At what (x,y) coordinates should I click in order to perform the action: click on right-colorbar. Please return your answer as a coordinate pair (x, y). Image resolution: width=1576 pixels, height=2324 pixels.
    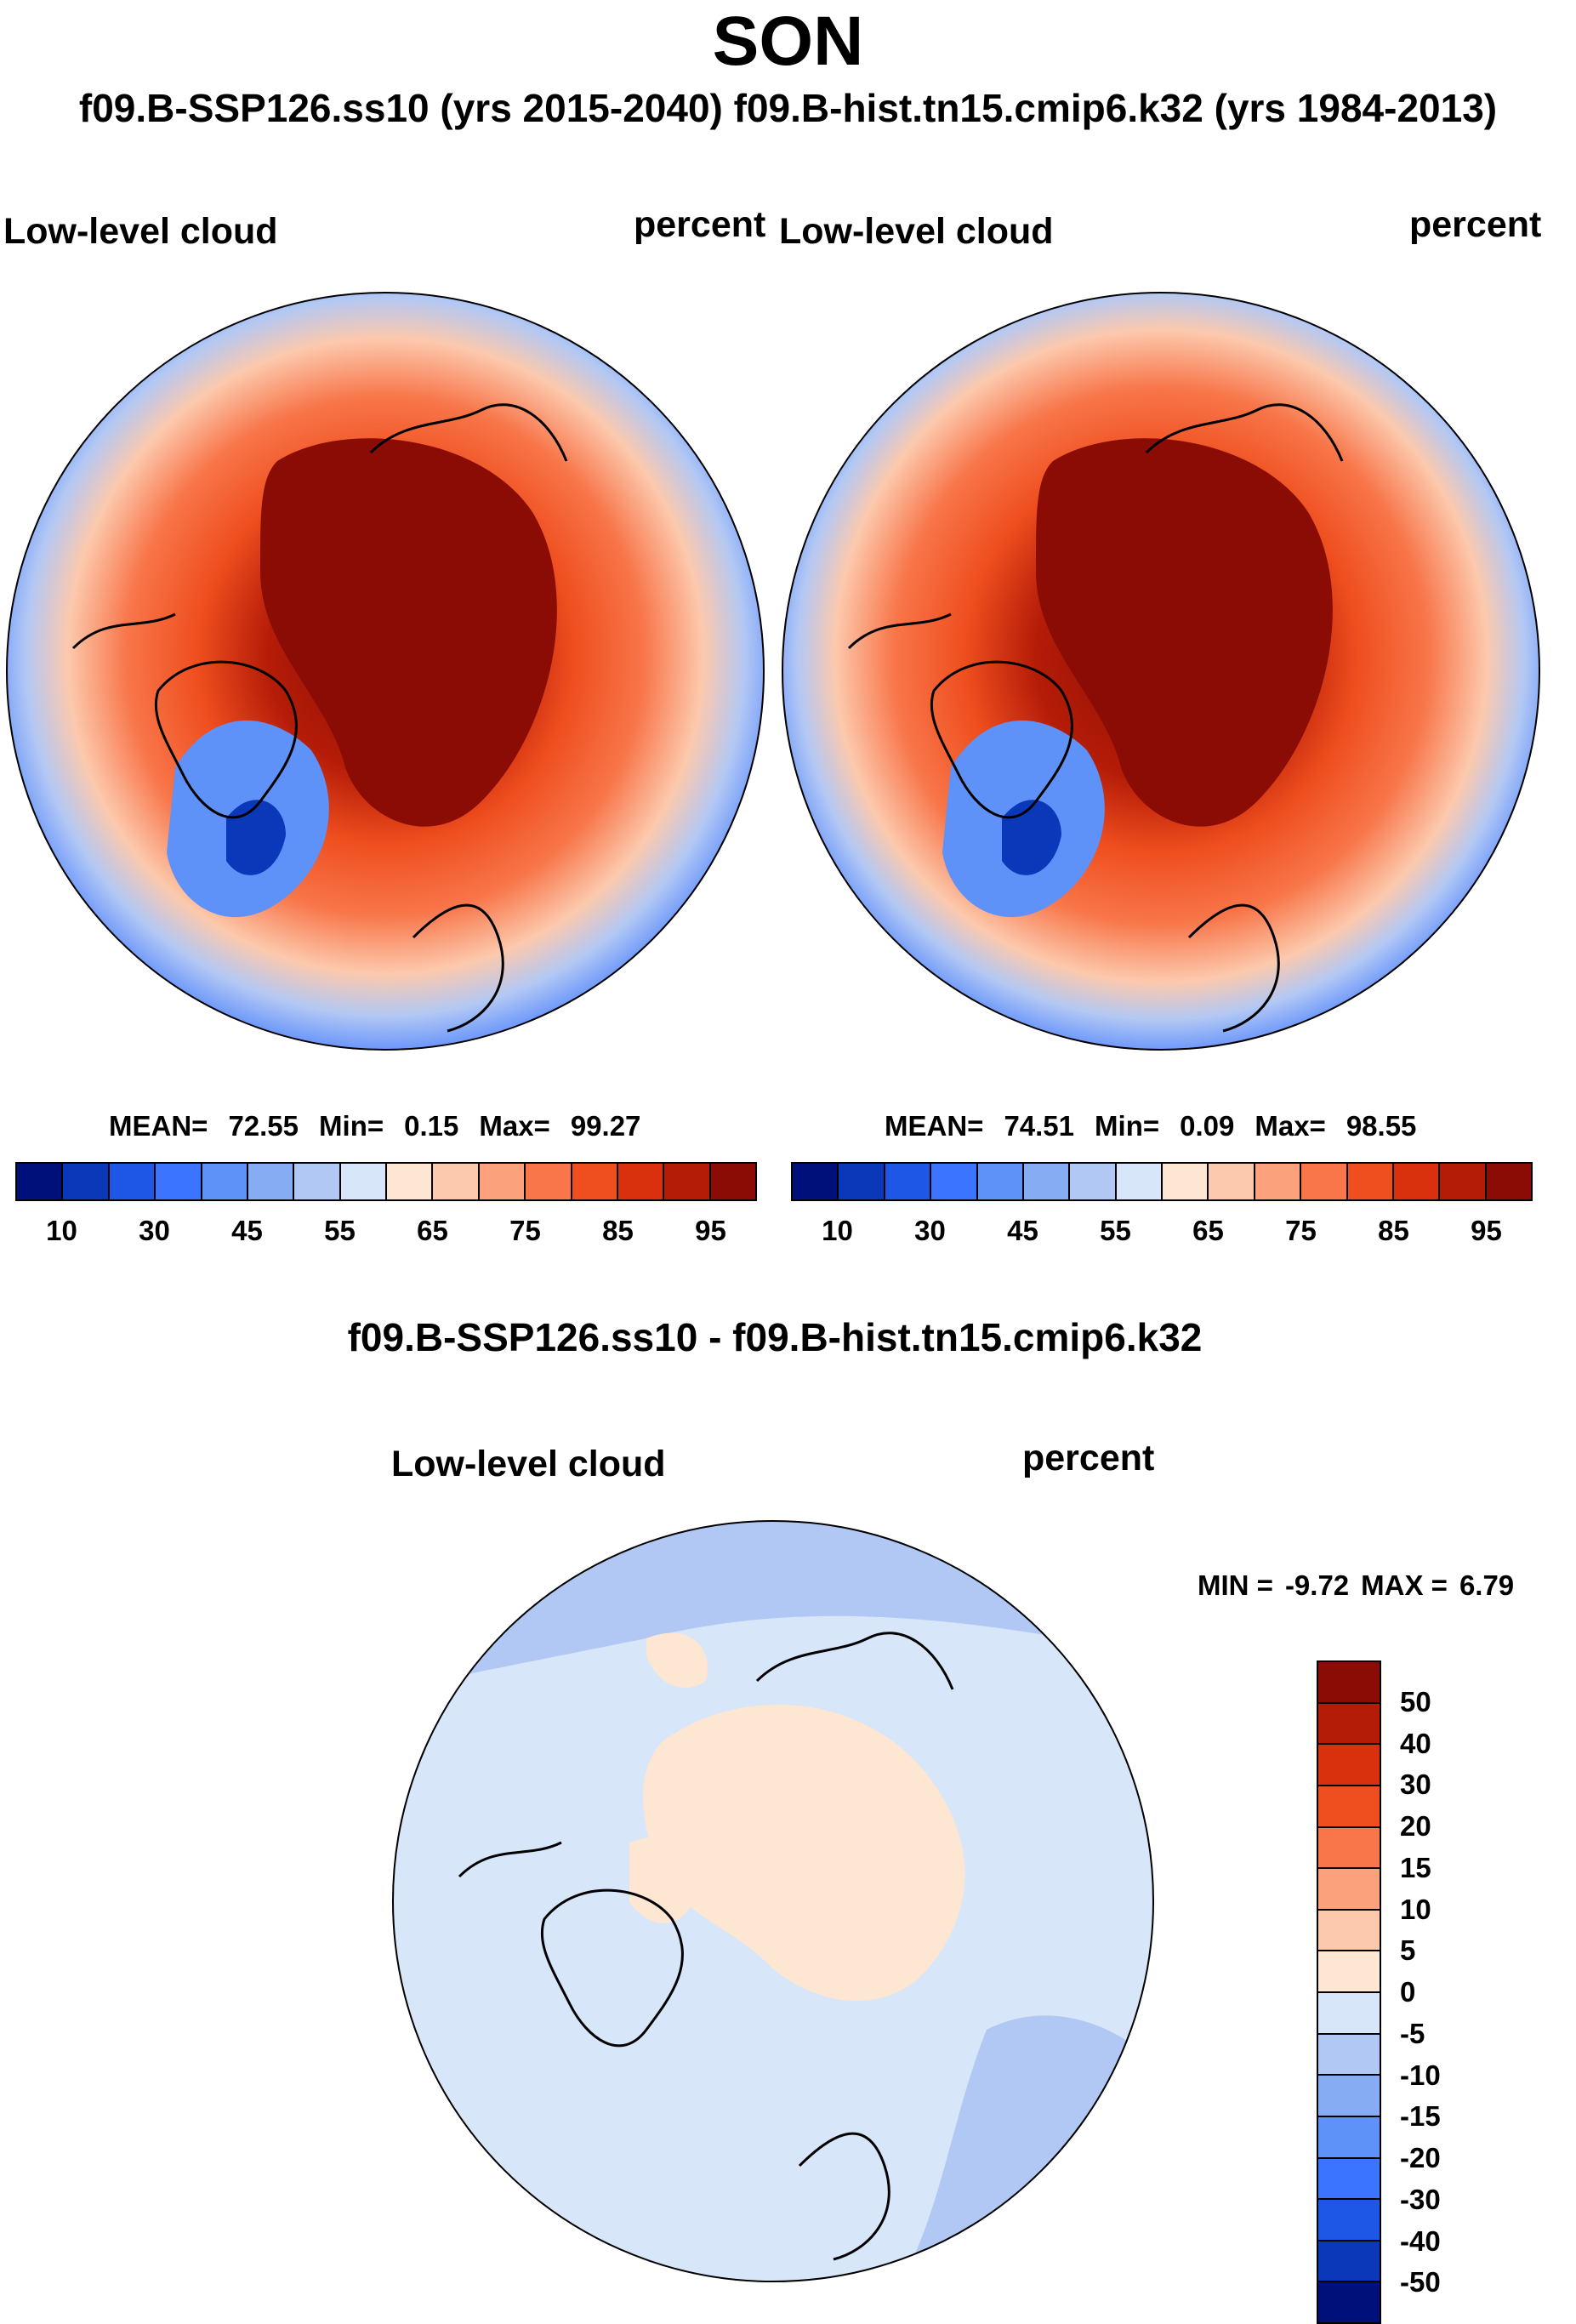
    Looking at the image, I should click on (1162, 1182).